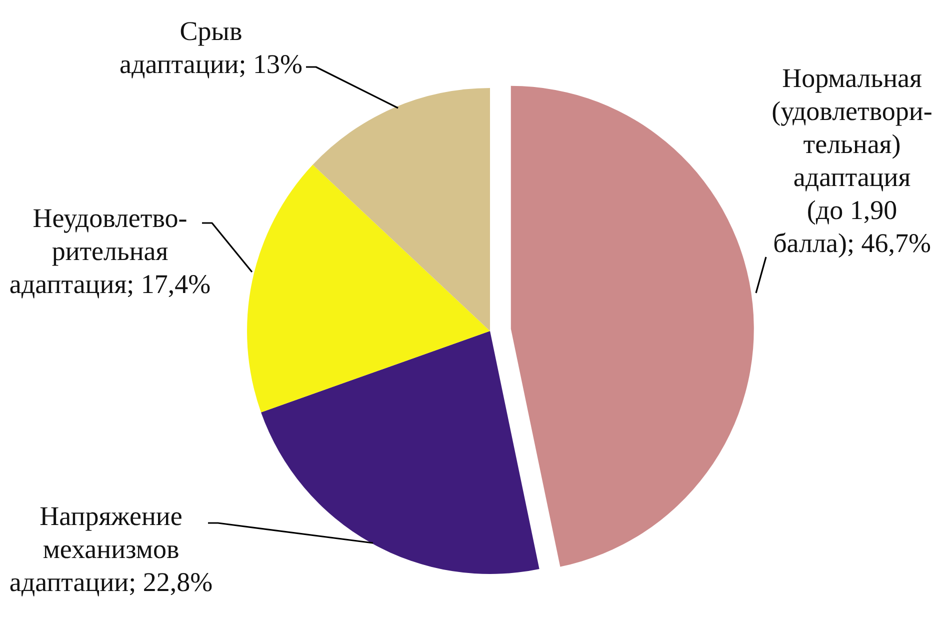 The height and width of the screenshot is (630, 952). I want to click on slice-label: Срыв адаптации; 13%, so click(211, 47).